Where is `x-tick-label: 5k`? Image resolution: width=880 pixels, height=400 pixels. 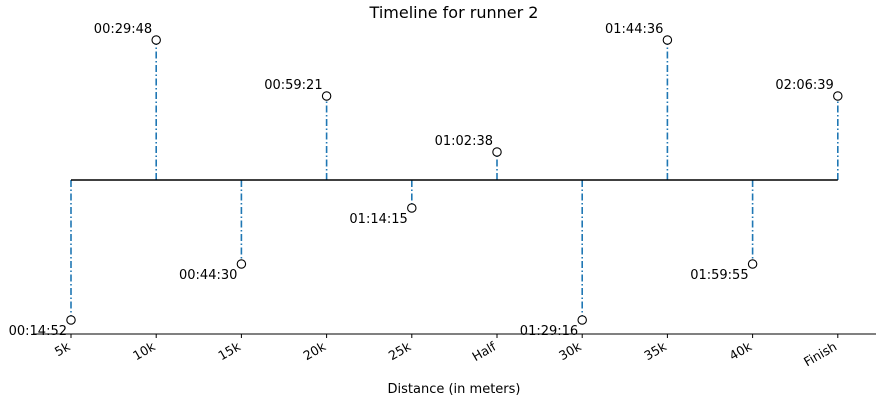
x-tick-label: 5k is located at coordinates (62, 348).